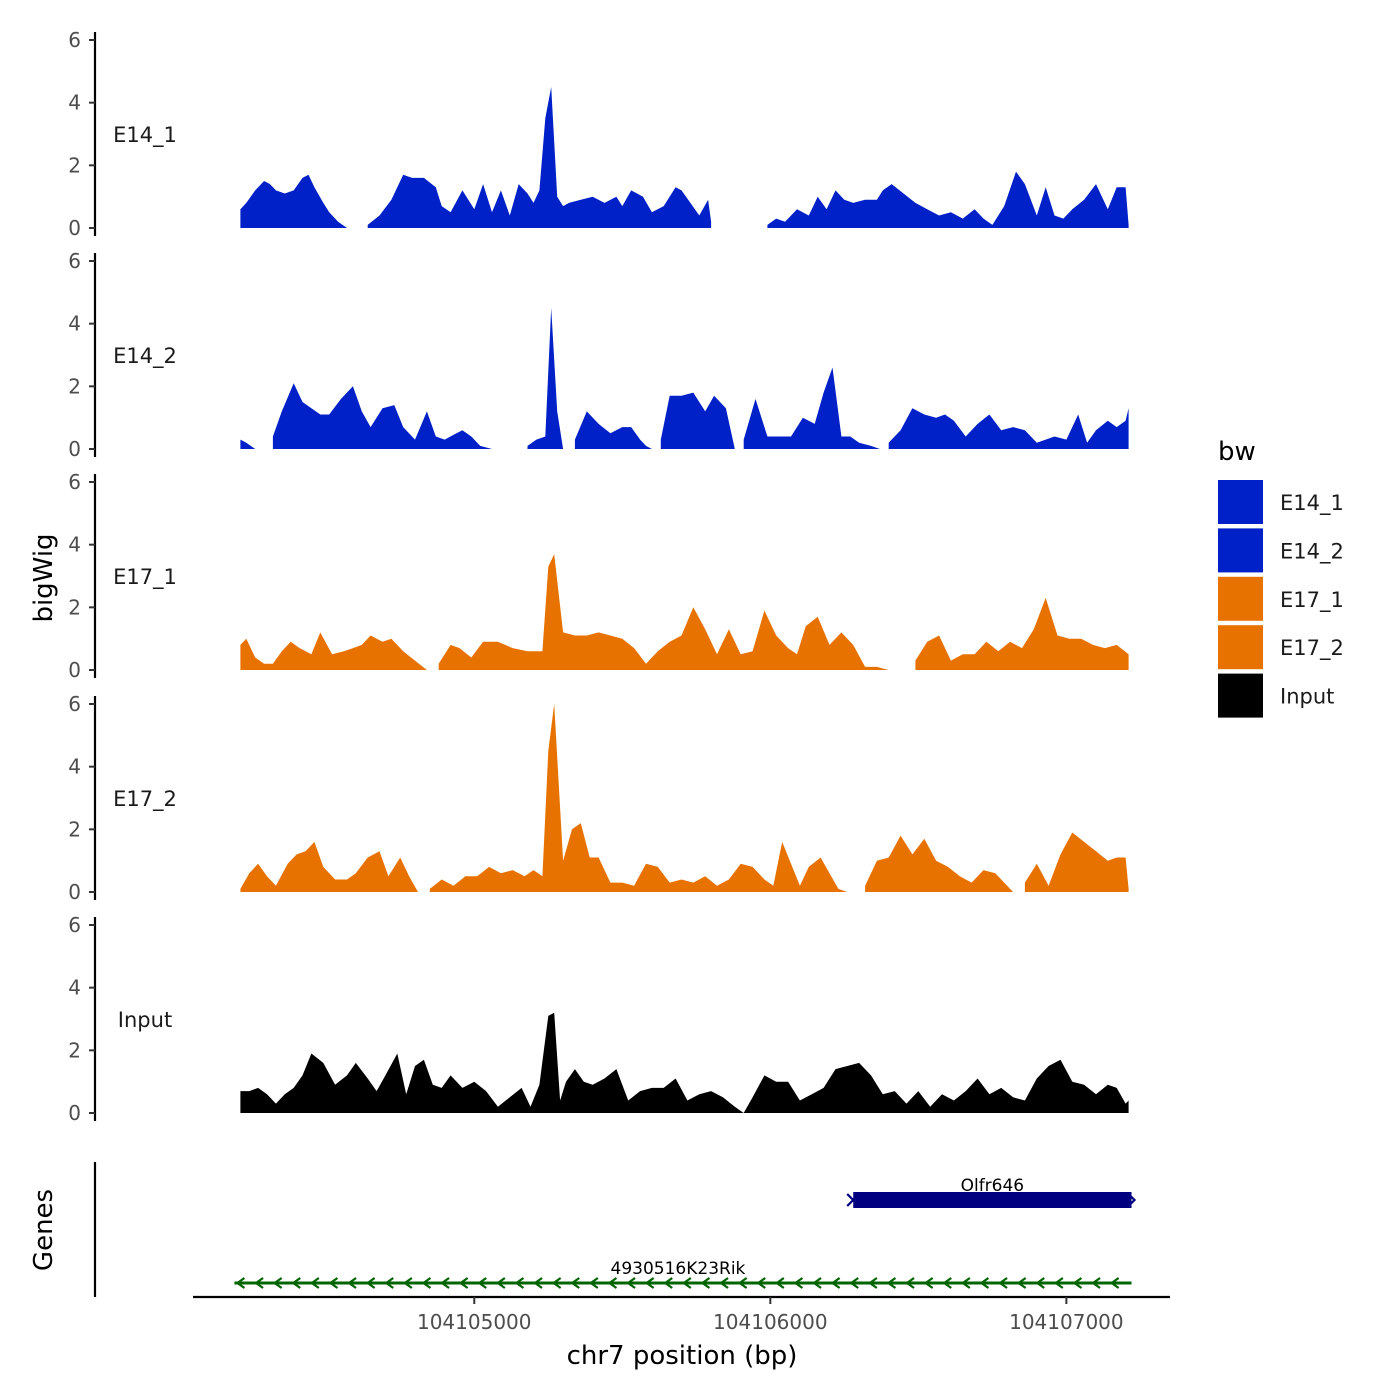  Describe the element at coordinates (74, 228) in the screenshot. I see `y-tick-label-E14_1-0: 0` at that location.